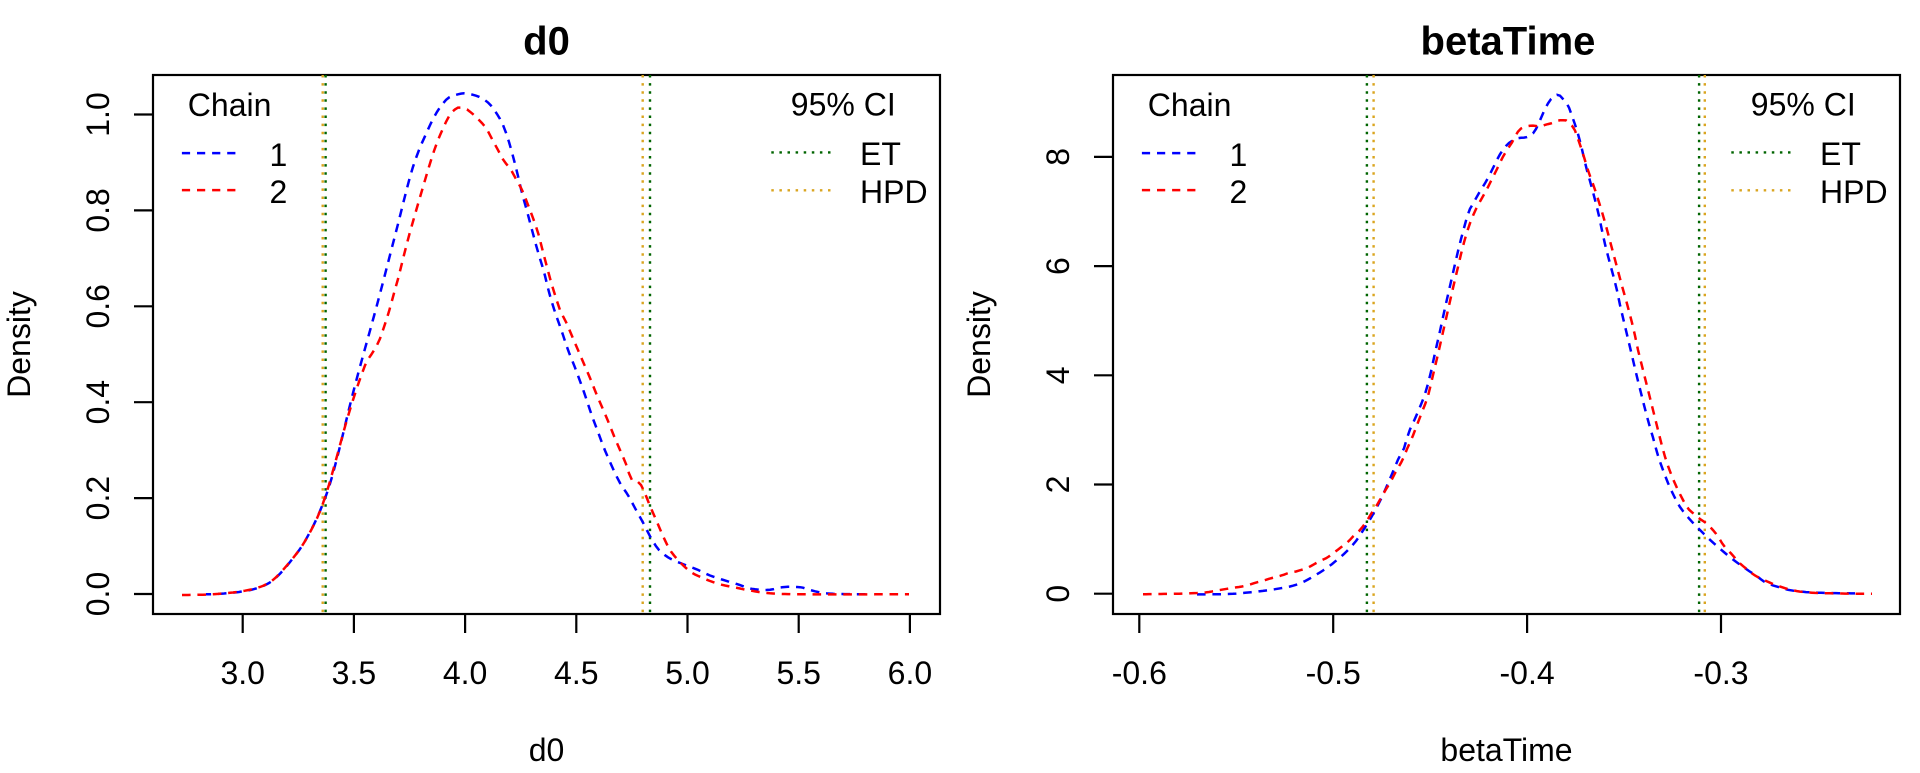 The image size is (1920, 773). What do you see at coordinates (465, 673) in the screenshot?
I see `svg-text: 4.0` at bounding box center [465, 673].